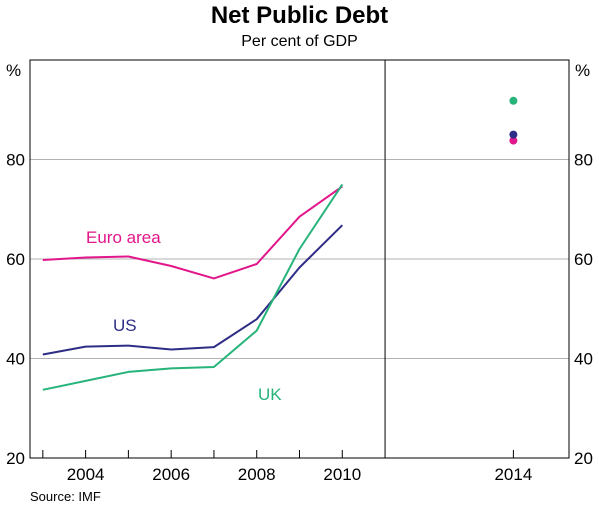 The height and width of the screenshot is (510, 599). What do you see at coordinates (513, 134) in the screenshot?
I see `projection-point-us` at bounding box center [513, 134].